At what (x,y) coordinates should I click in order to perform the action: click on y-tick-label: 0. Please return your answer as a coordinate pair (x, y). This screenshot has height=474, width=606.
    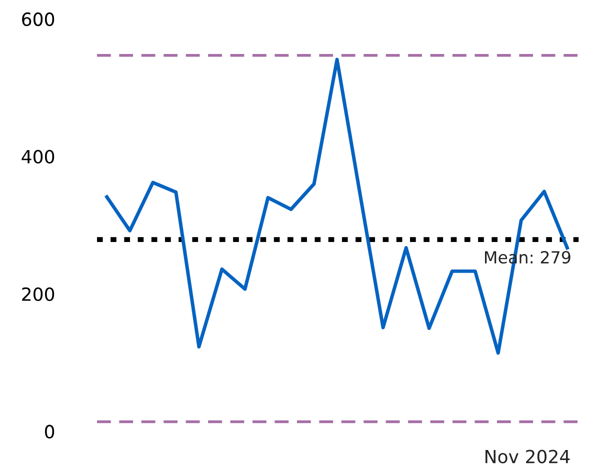
    Looking at the image, I should click on (49, 431).